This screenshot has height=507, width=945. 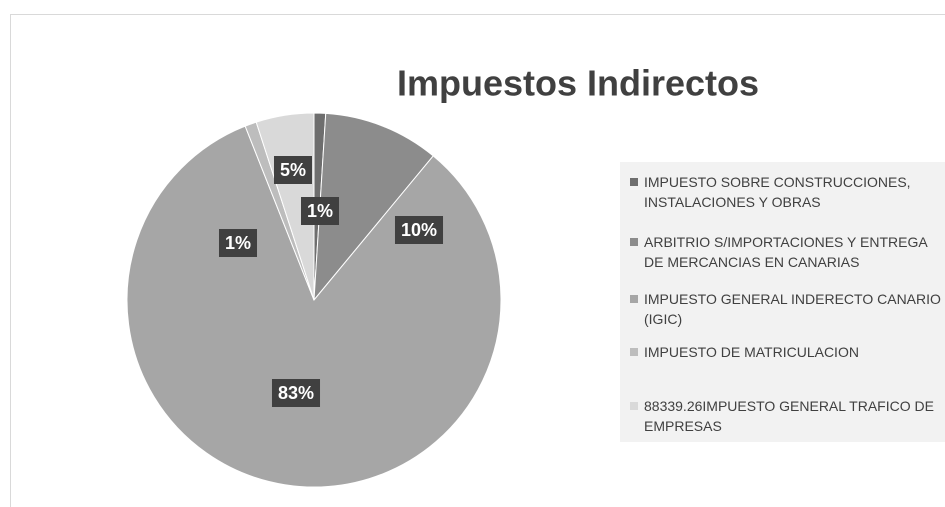 I want to click on legend-entry: IMPUESTO DE MATRICULACION, so click(x=787, y=352).